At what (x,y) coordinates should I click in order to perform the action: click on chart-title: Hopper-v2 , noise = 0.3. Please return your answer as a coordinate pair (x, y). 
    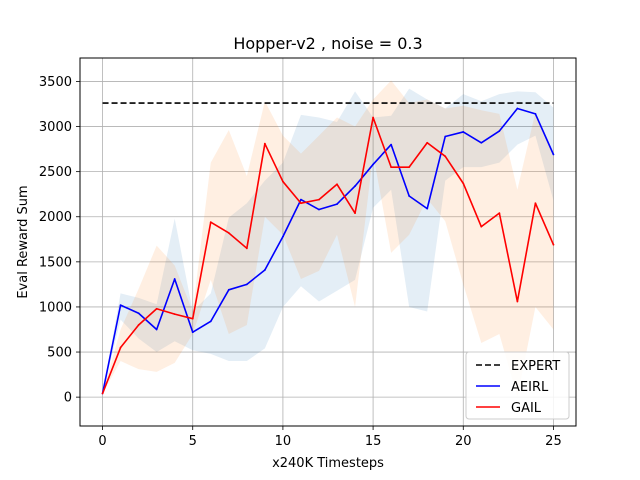
    Looking at the image, I should click on (327, 43).